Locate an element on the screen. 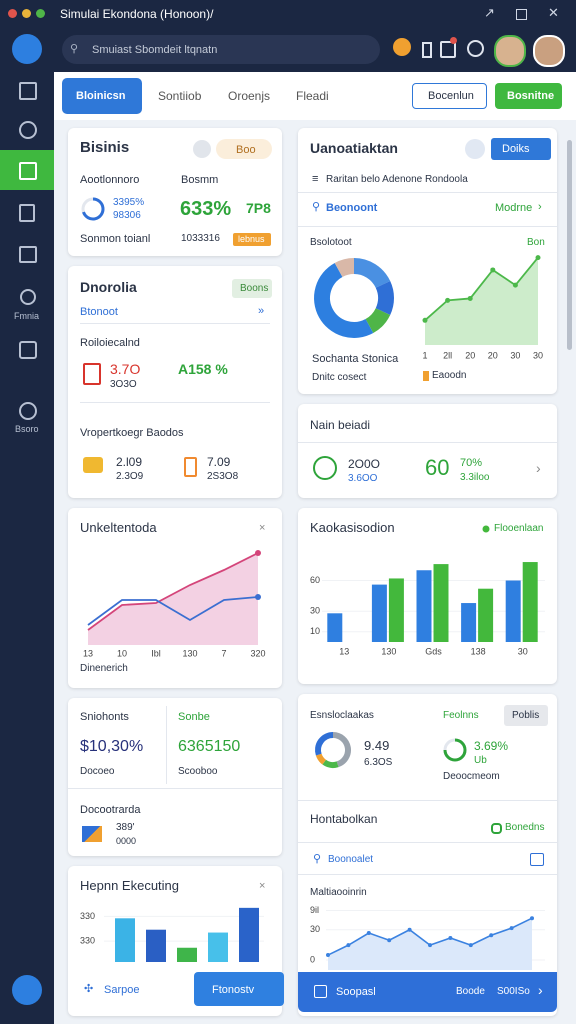 The height and width of the screenshot is (1024, 576). link: Boonoalet is located at coordinates (351, 859).